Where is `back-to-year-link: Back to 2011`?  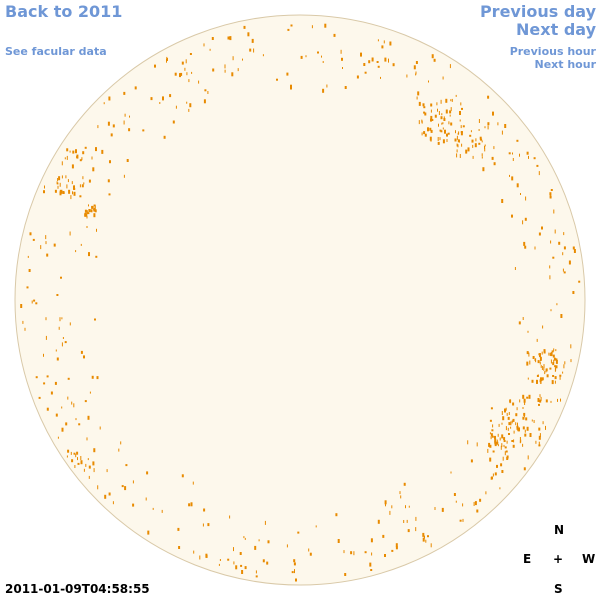
back-to-year-link: Back to 2011 is located at coordinates (64, 11).